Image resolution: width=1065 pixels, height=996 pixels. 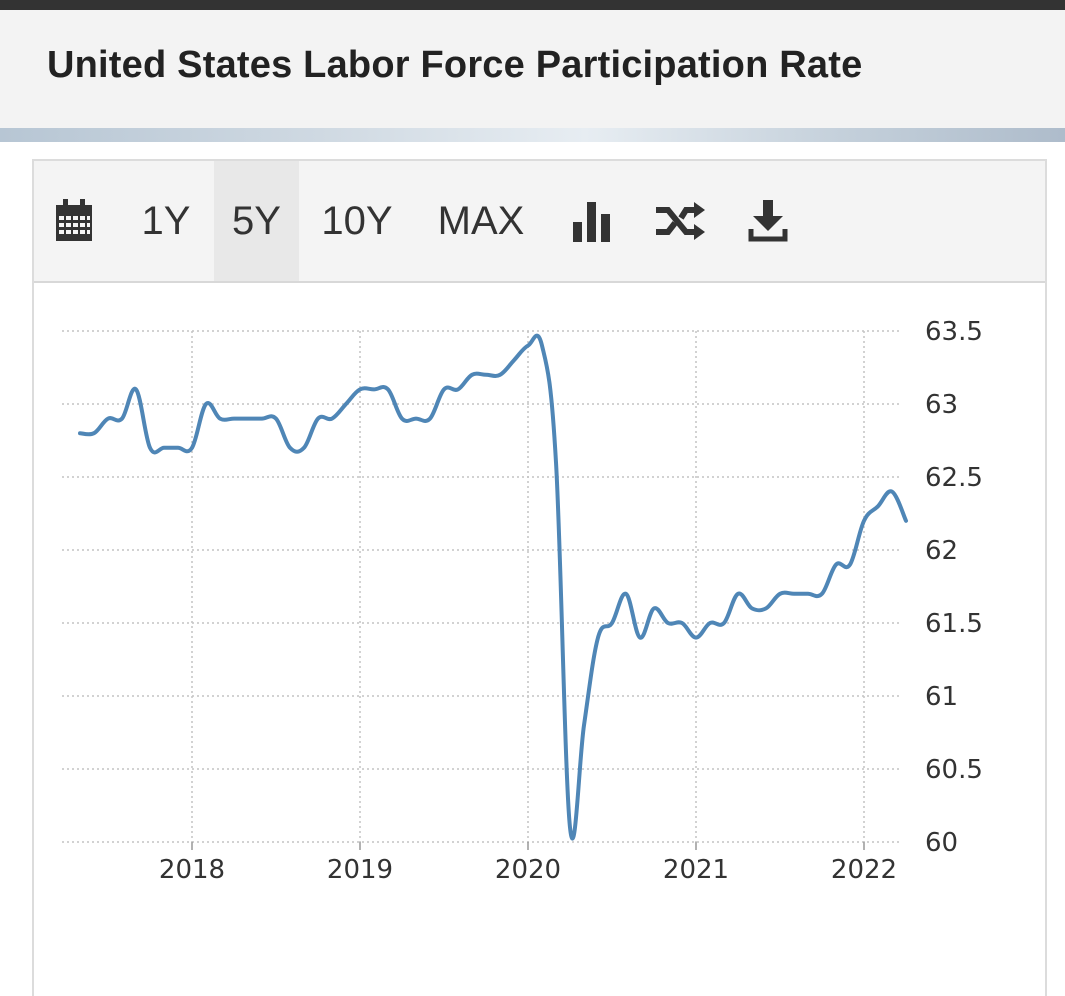 What do you see at coordinates (74, 221) in the screenshot?
I see `calendar-icon` at bounding box center [74, 221].